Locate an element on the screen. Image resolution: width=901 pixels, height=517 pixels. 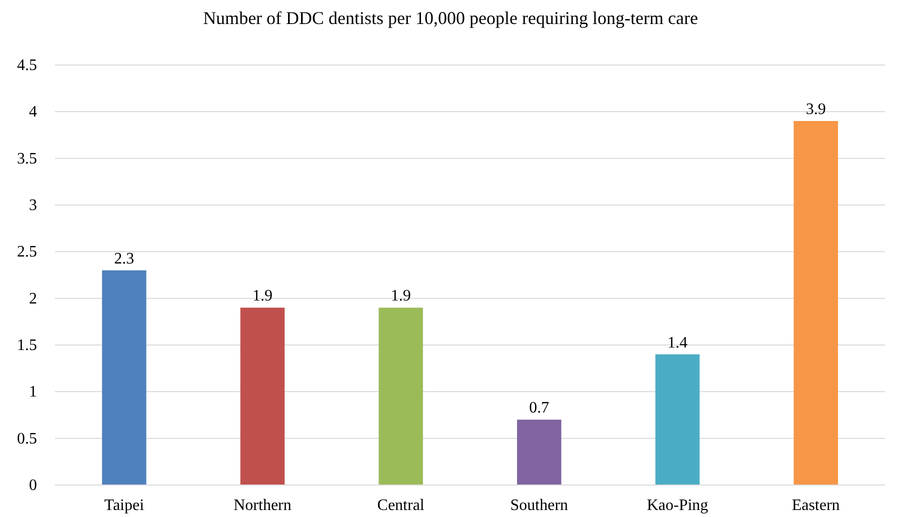
y-tick-label: 4.5 is located at coordinates (27, 65).